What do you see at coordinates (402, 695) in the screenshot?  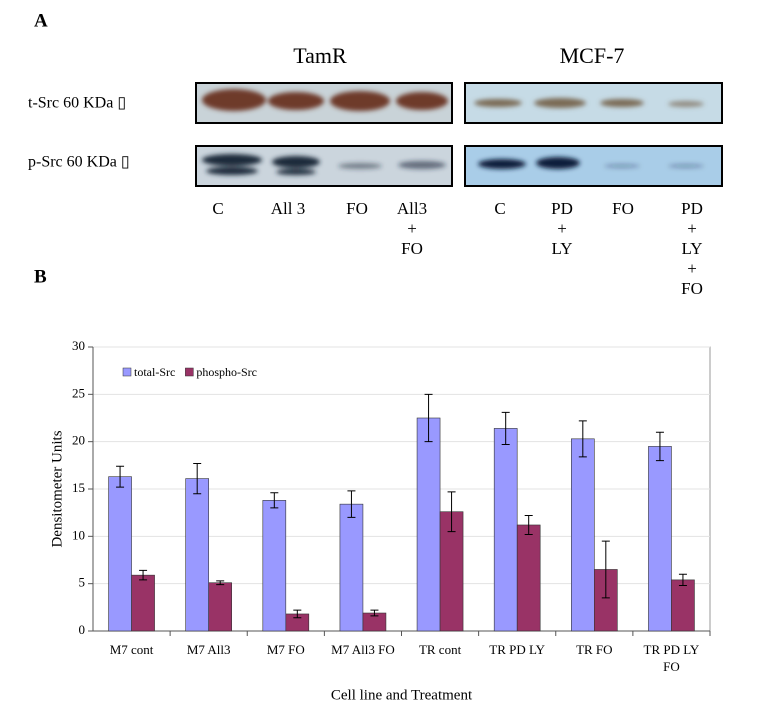 I see `x-axis-label: Cell line and Treatment` at bounding box center [402, 695].